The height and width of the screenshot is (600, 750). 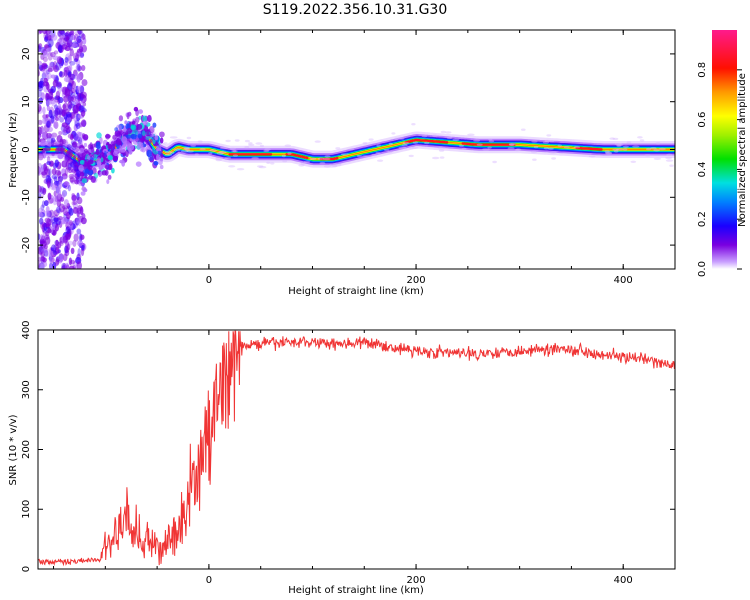 What do you see at coordinates (26, 509) in the screenshot?
I see `y-tick-label: 100` at bounding box center [26, 509].